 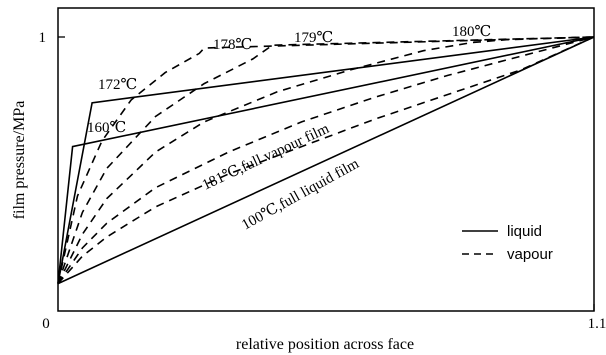 I want to click on x-axis-title: relative position across face, so click(x=325, y=344).